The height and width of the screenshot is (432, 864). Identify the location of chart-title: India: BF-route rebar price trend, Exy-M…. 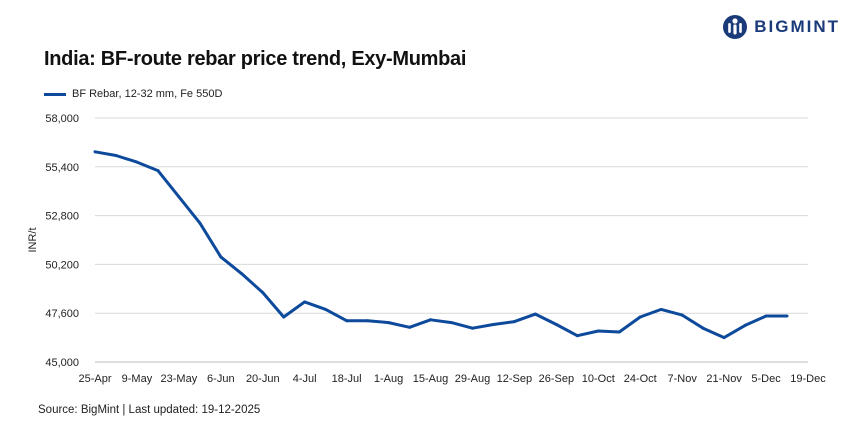
(255, 59).